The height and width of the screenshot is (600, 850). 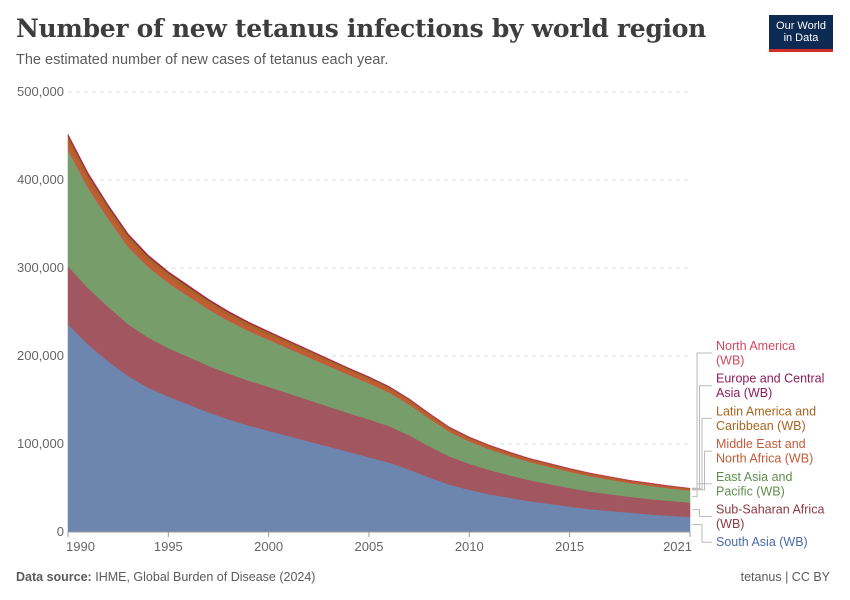 I want to click on legend-label: East Asia and, so click(x=754, y=477).